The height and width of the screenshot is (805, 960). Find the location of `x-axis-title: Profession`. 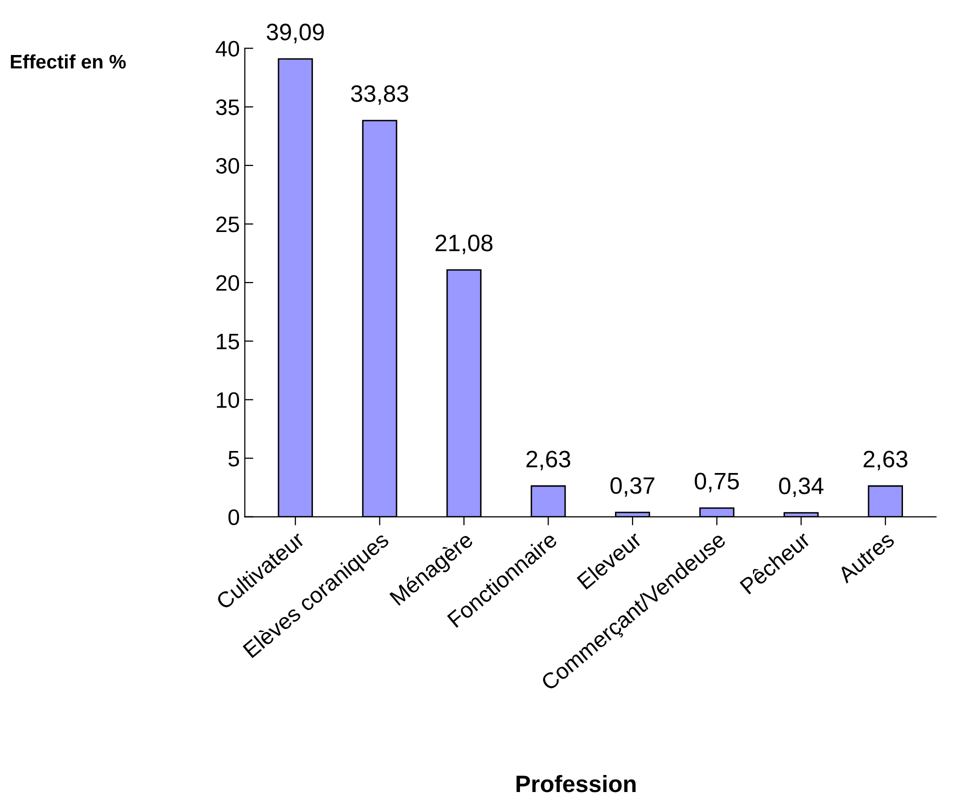

x-axis-title: Profession is located at coordinates (576, 783).